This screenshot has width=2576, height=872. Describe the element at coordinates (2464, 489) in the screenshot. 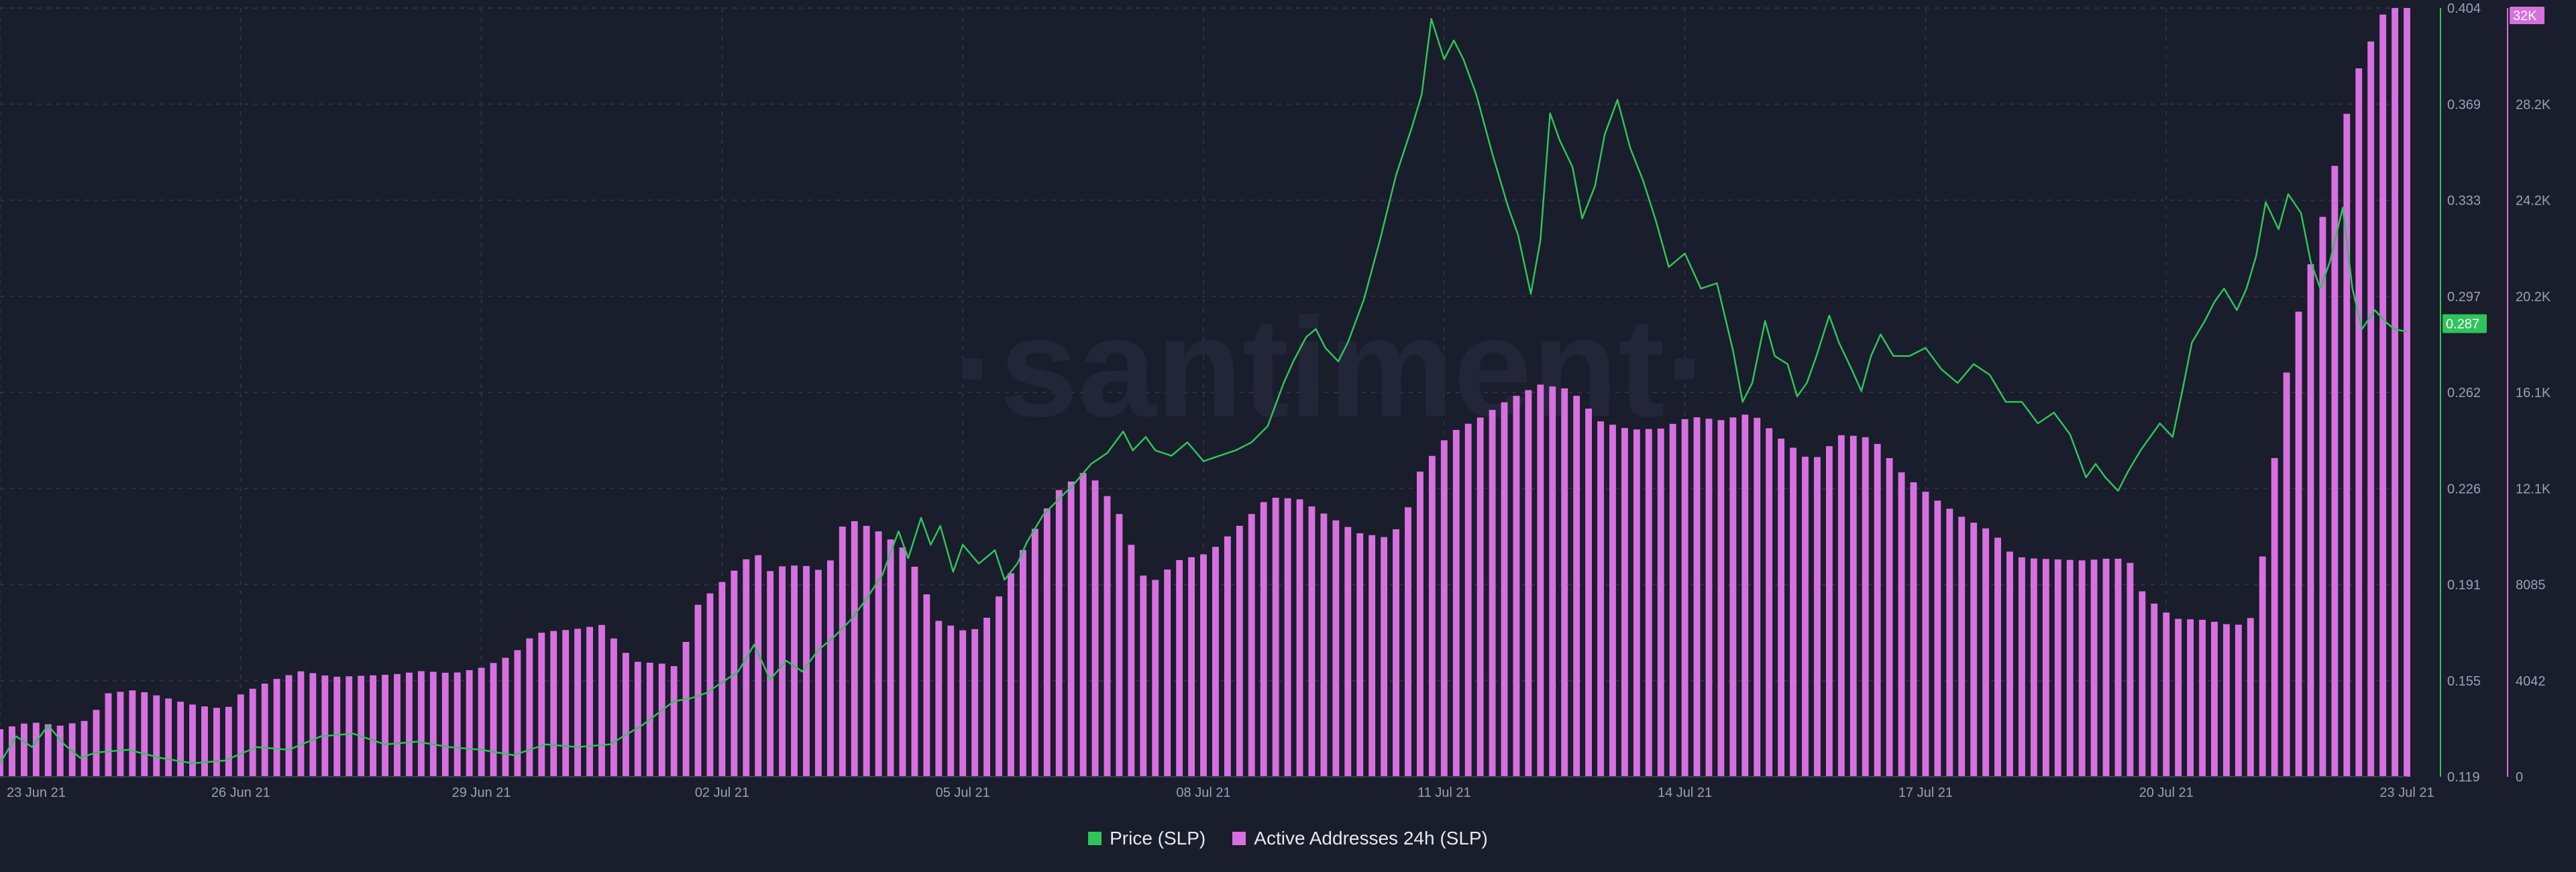

I see `price-tick-label: 0.226` at that location.